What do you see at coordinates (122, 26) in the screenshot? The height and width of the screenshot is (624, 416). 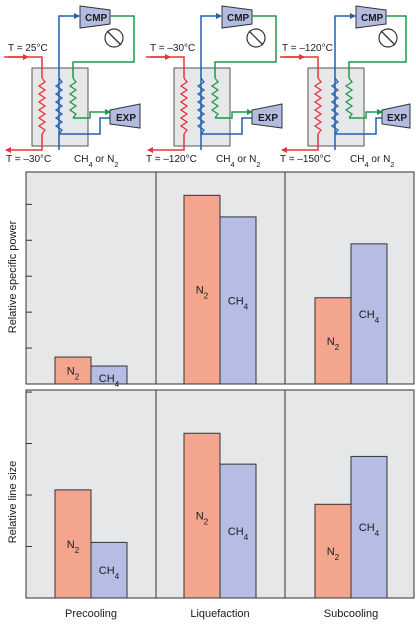 I see `cmp-to-cooler` at bounding box center [122, 26].